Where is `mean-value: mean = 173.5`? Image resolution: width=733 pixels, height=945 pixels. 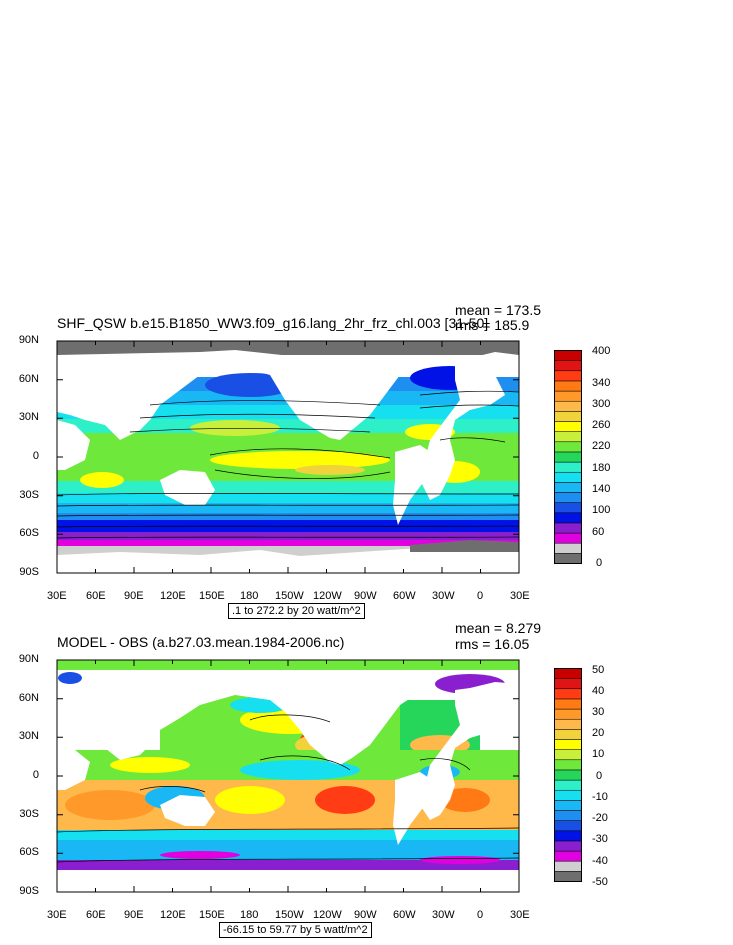
mean-value: mean = 173.5 is located at coordinates (498, 310).